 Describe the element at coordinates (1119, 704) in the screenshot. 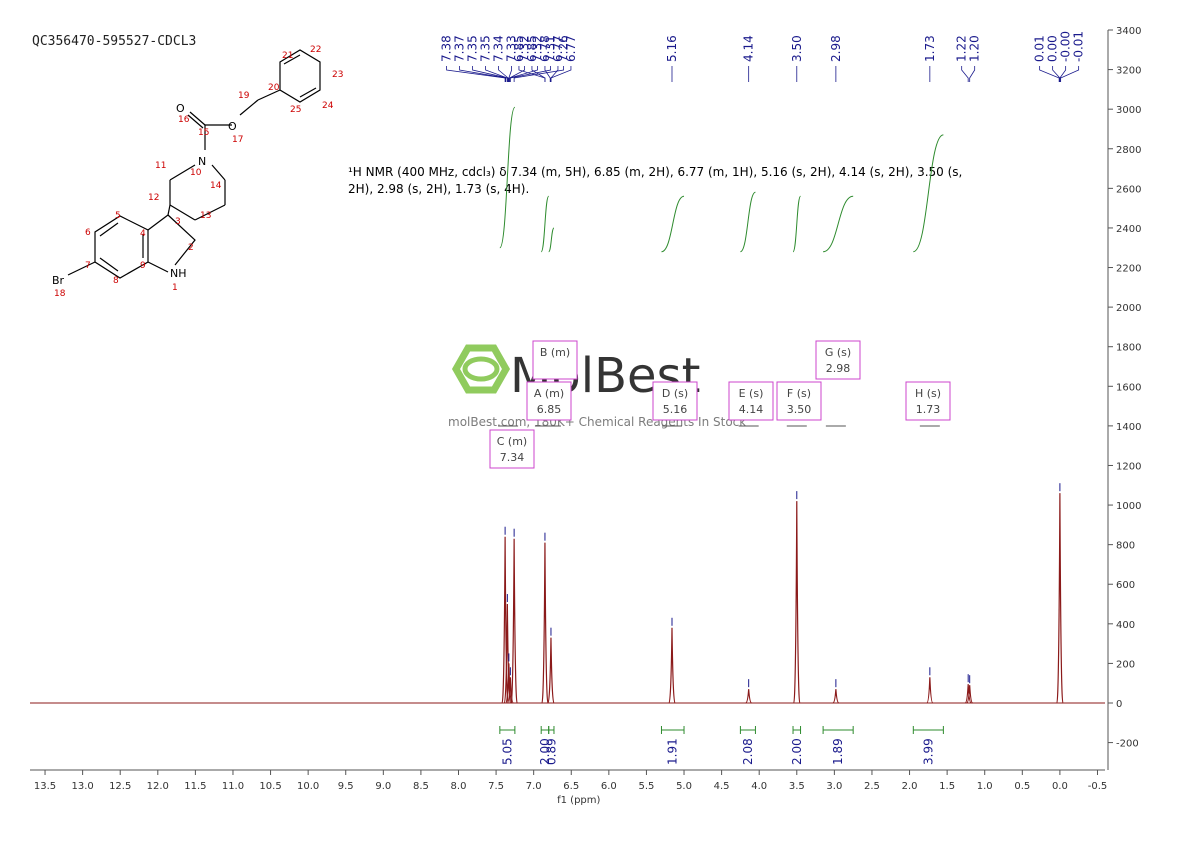

I see `y-tick-label: 0` at that location.